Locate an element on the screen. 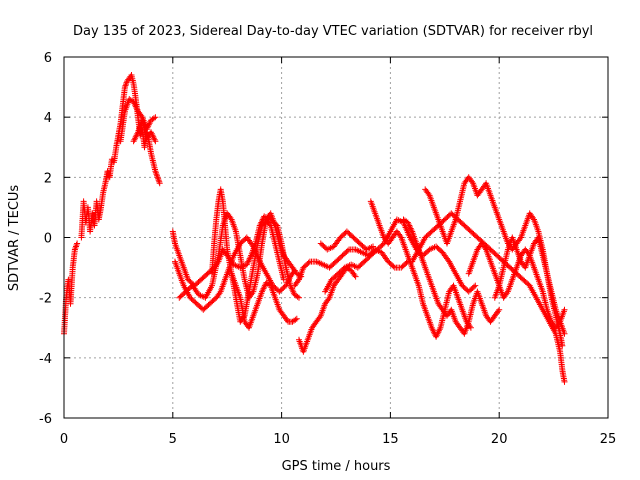 This screenshot has width=640, height=480. series-b4 is located at coordinates (254, 258).